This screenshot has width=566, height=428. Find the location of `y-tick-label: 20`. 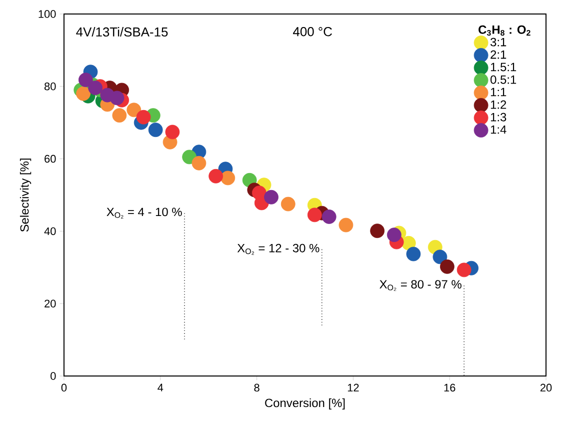

y-tick-label: 20 is located at coordinates (50, 304).